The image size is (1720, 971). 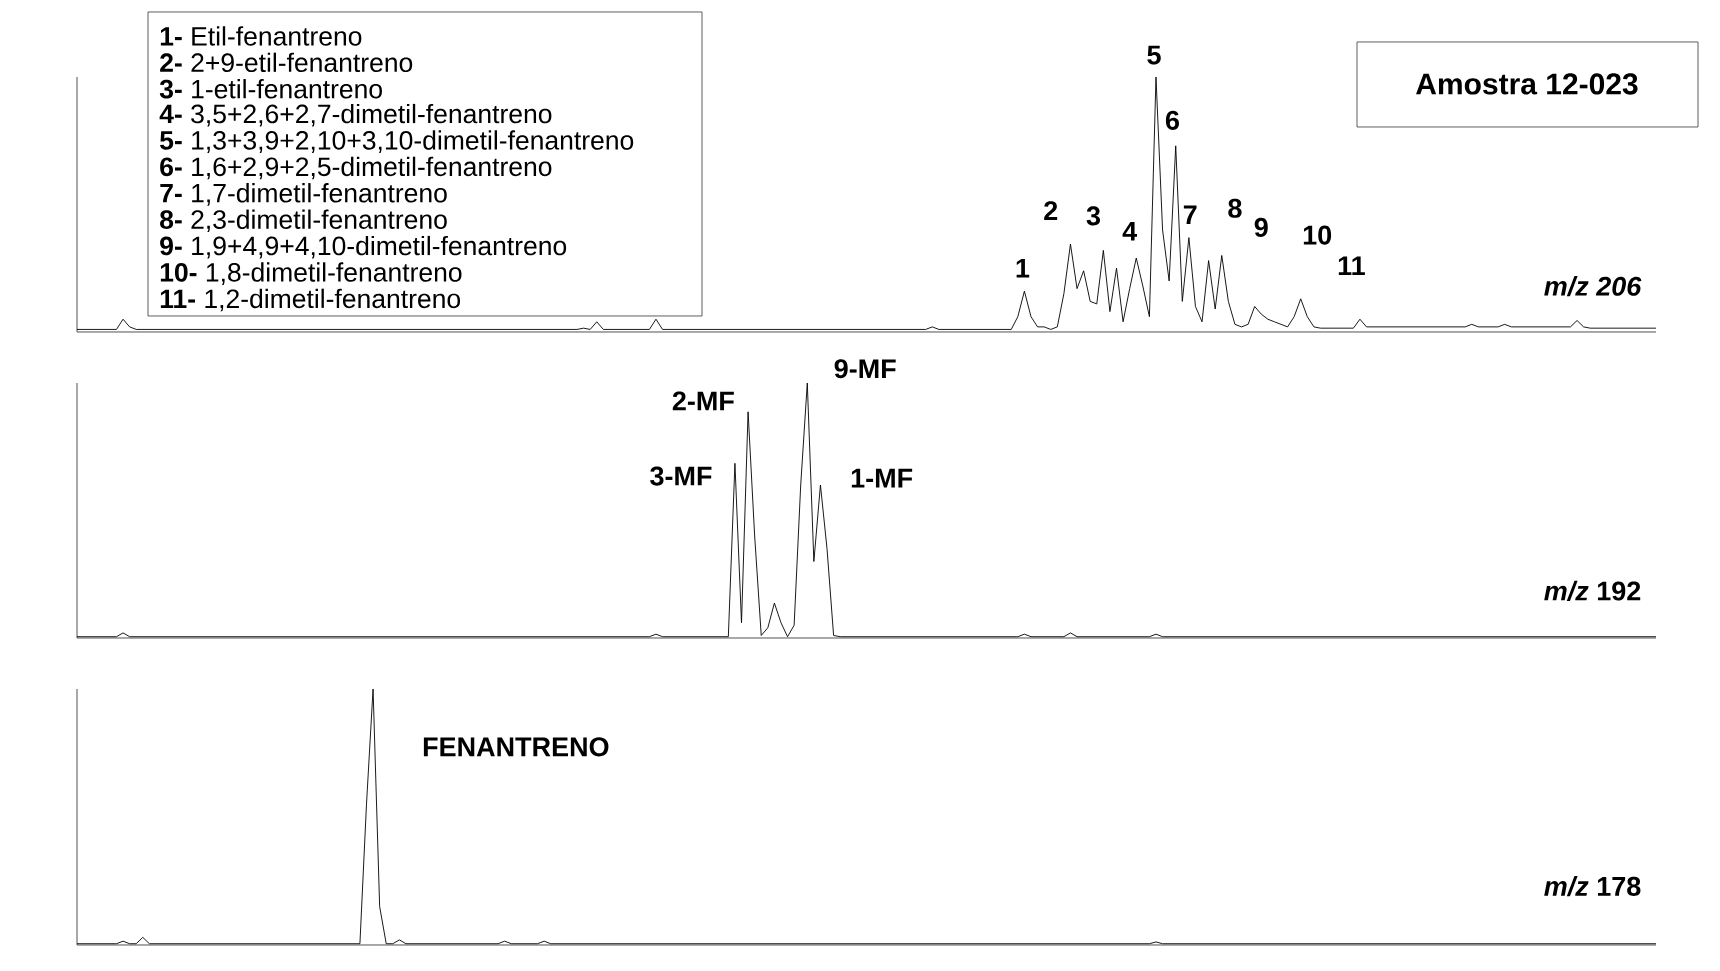 What do you see at coordinates (681, 476) in the screenshot?
I see `annotation: 3-MF` at bounding box center [681, 476].